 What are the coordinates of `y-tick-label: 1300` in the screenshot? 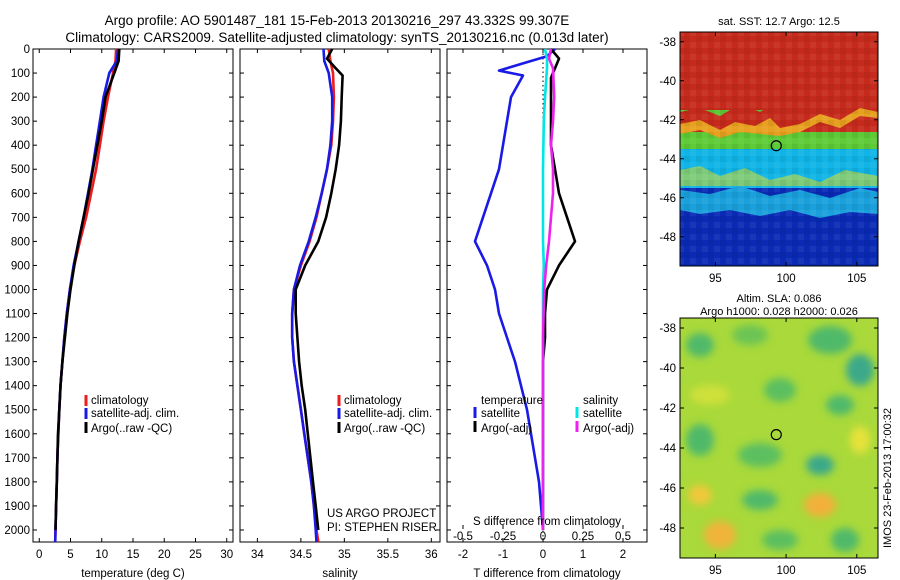 It's located at (17, 363).